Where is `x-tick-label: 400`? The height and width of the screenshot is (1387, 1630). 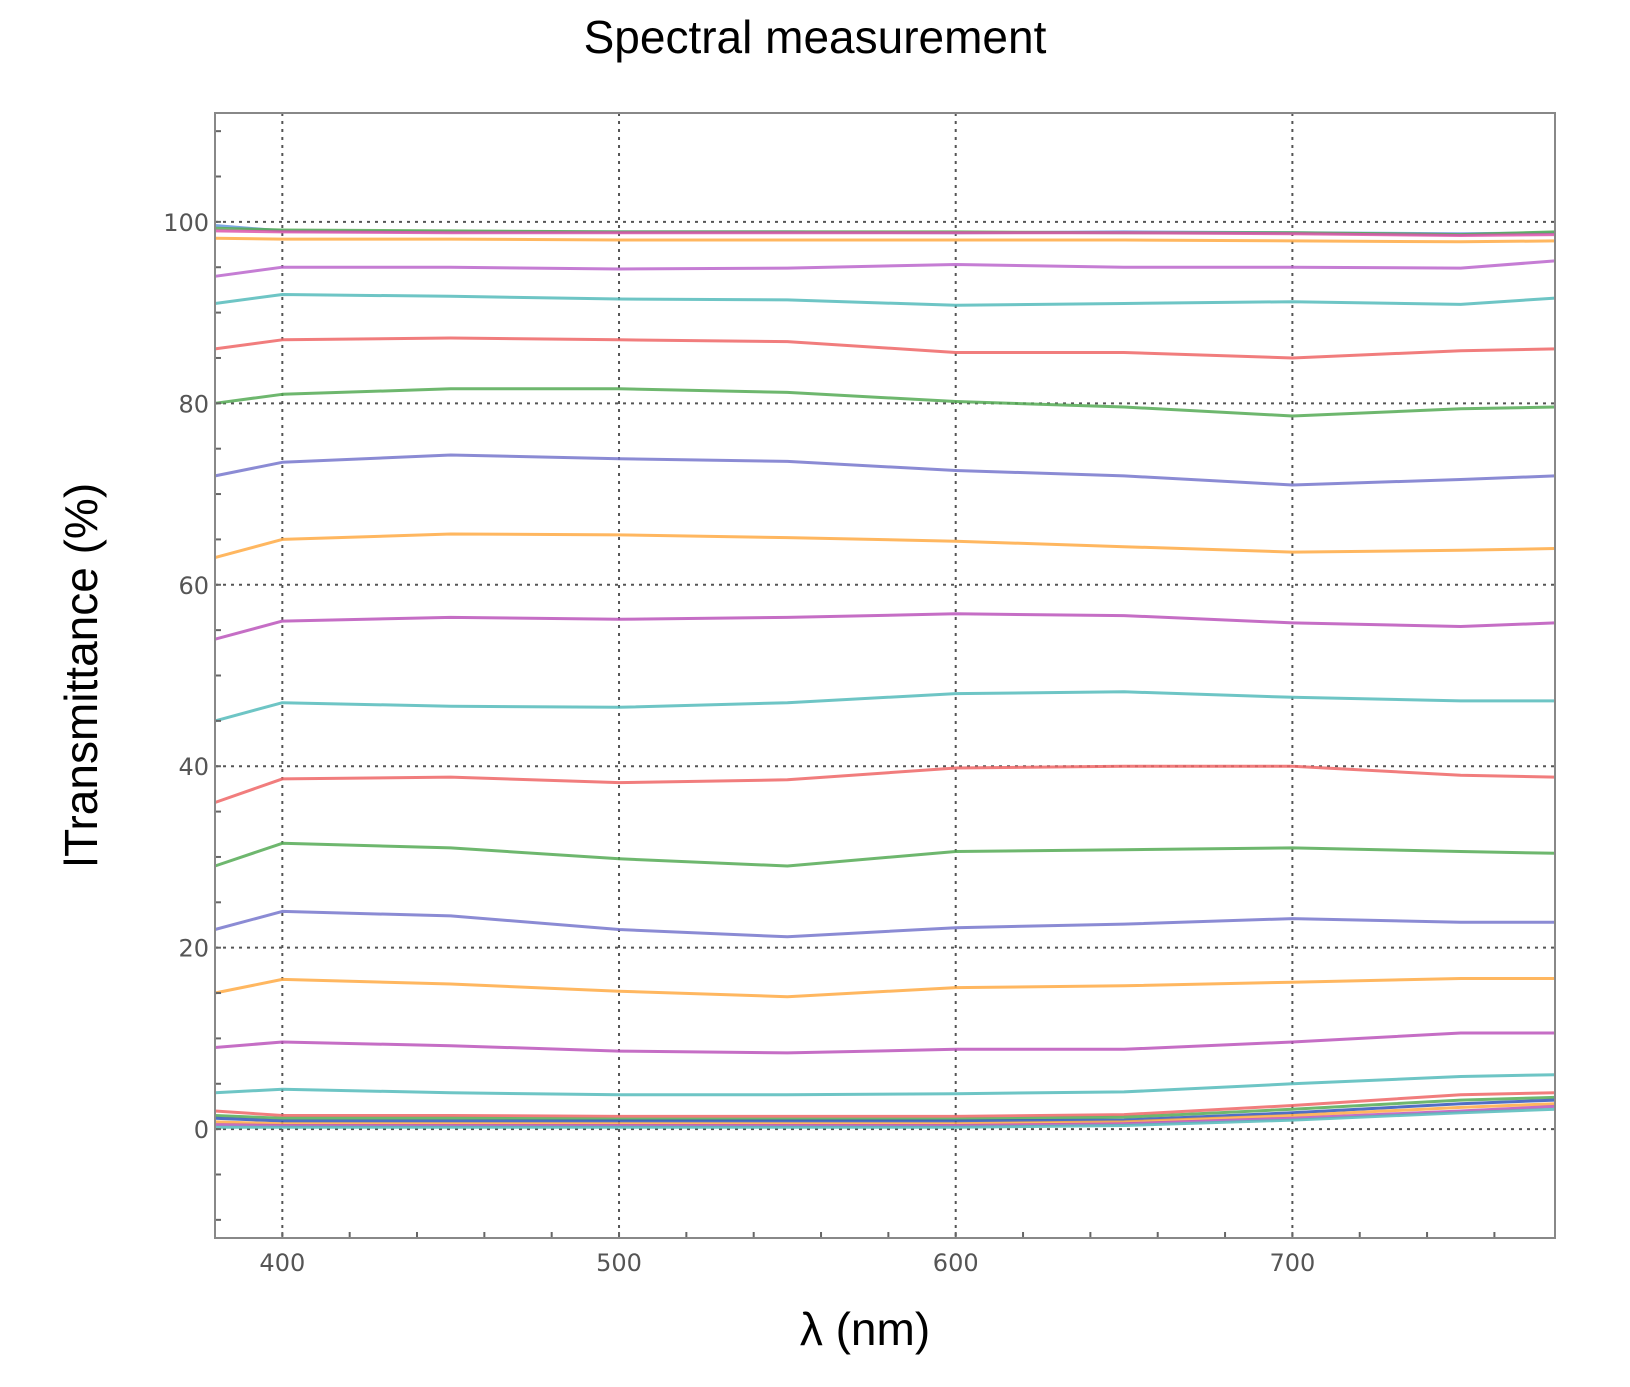 x-tick-label: 400 is located at coordinates (282, 1263).